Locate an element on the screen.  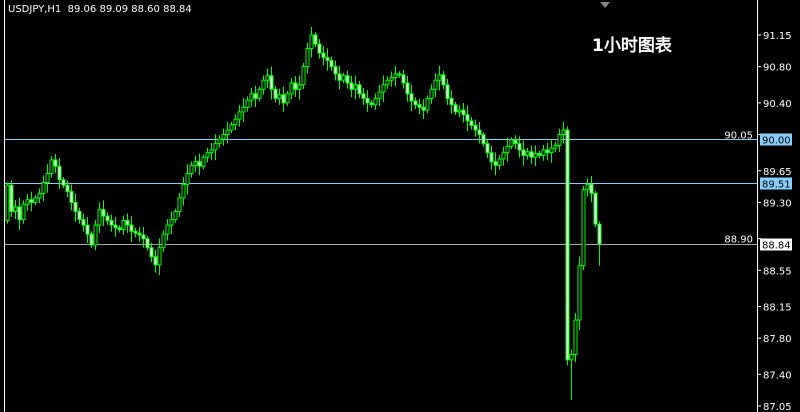
price-label: 90.00 is located at coordinates (776, 141).